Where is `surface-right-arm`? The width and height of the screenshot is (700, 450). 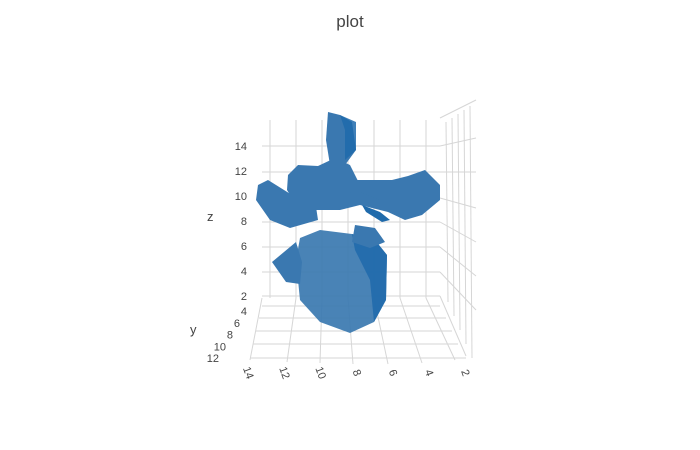 surface-right-arm is located at coordinates (395, 195).